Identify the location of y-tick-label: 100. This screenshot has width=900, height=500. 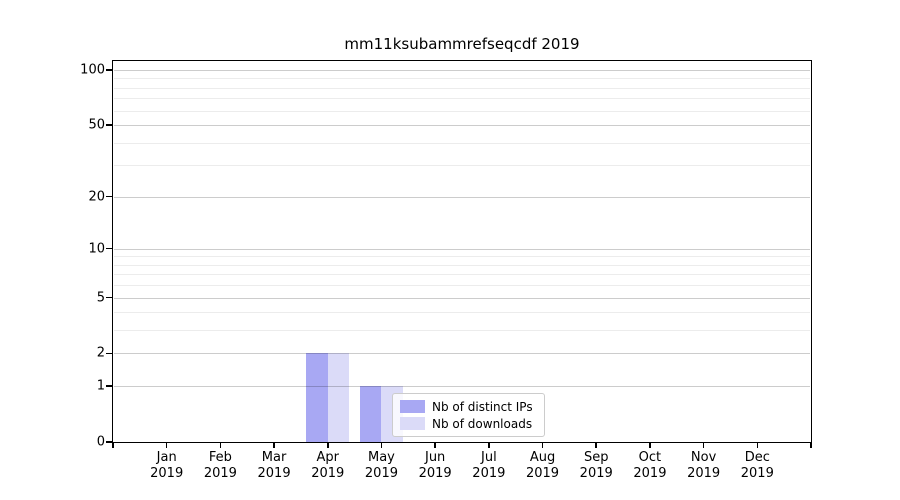
(92, 70).